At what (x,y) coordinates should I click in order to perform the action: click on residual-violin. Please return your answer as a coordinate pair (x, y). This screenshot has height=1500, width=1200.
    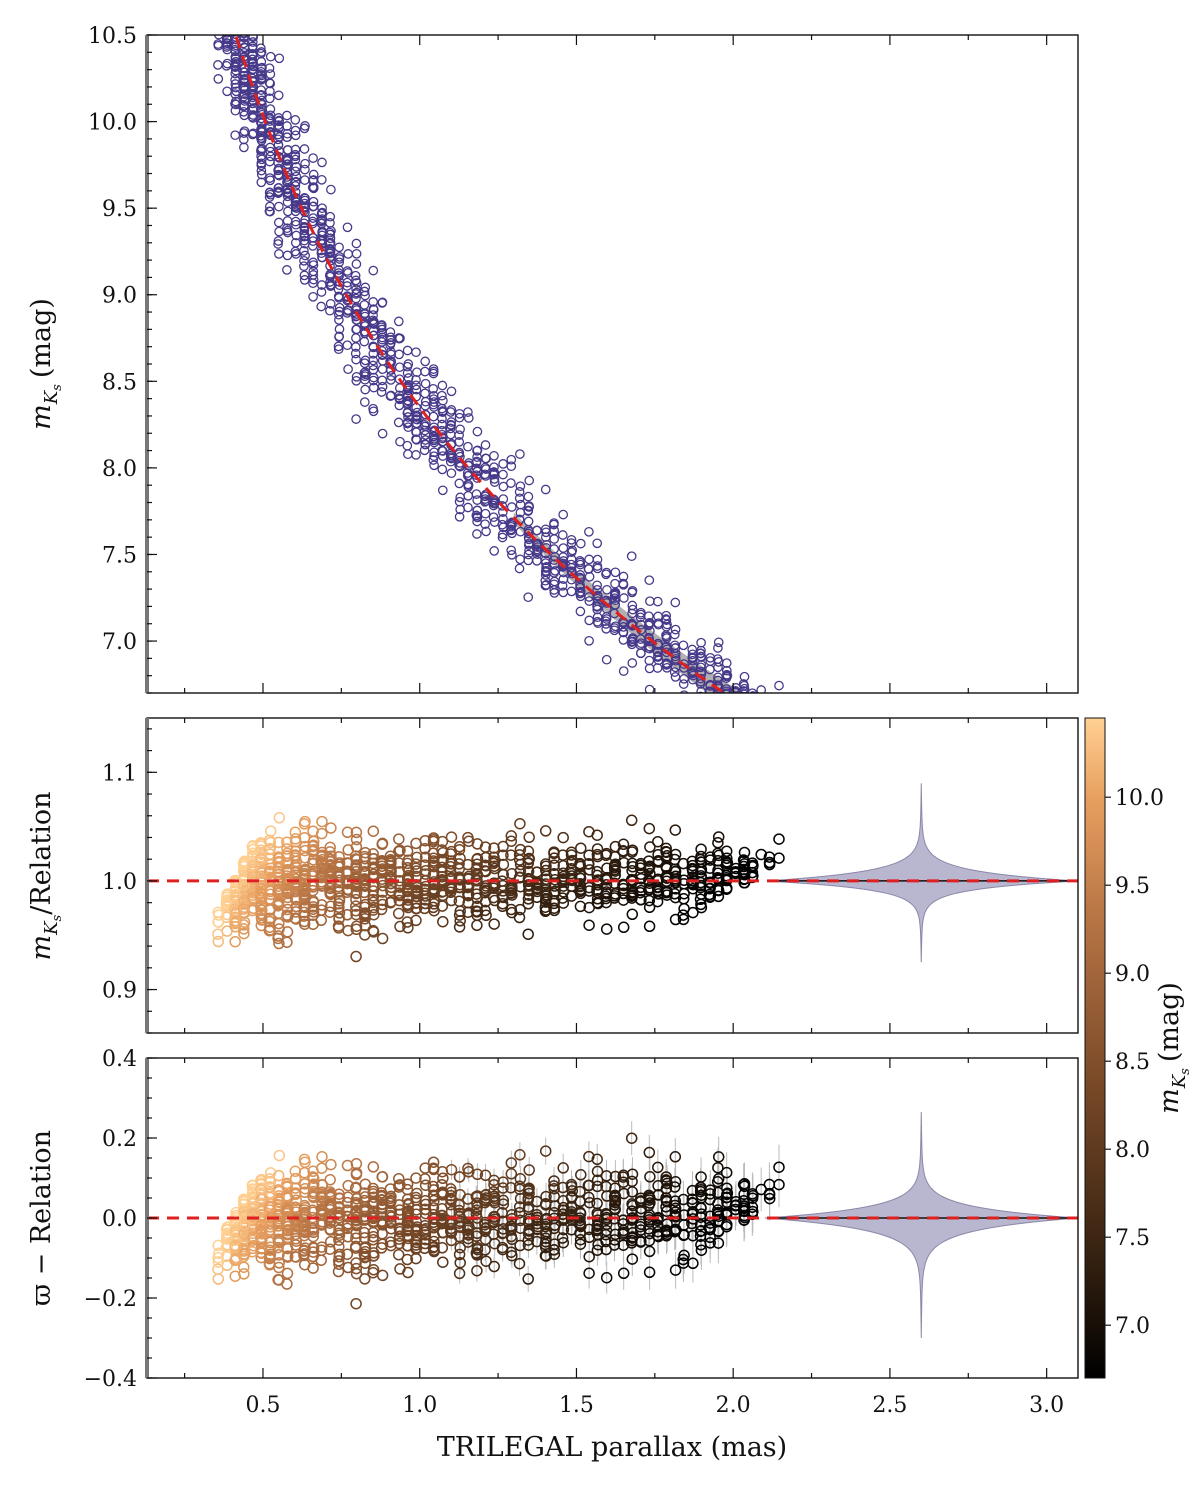
    Looking at the image, I should click on (921, 1225).